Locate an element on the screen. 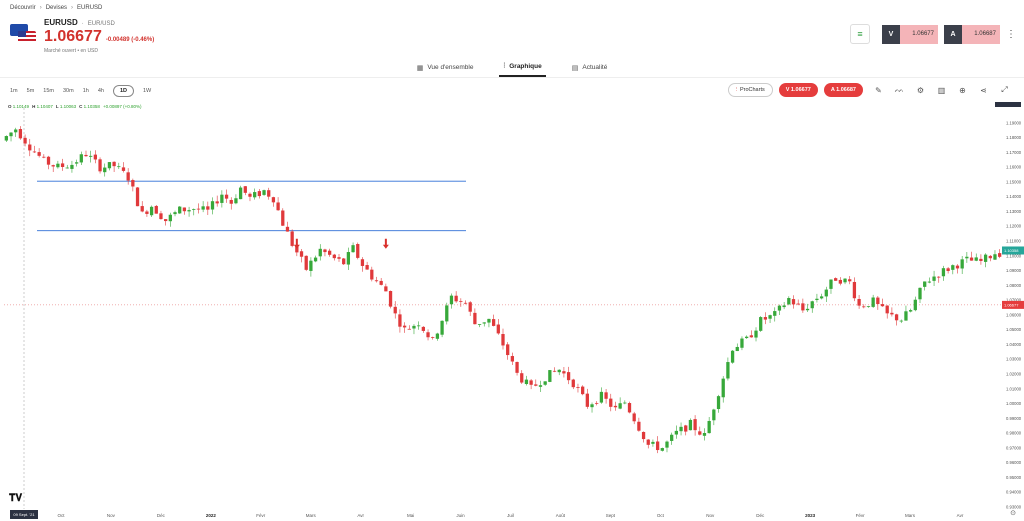 Image resolution: width=1024 pixels, height=521 pixels. timeframe-1w: 1W is located at coordinates (147, 91).